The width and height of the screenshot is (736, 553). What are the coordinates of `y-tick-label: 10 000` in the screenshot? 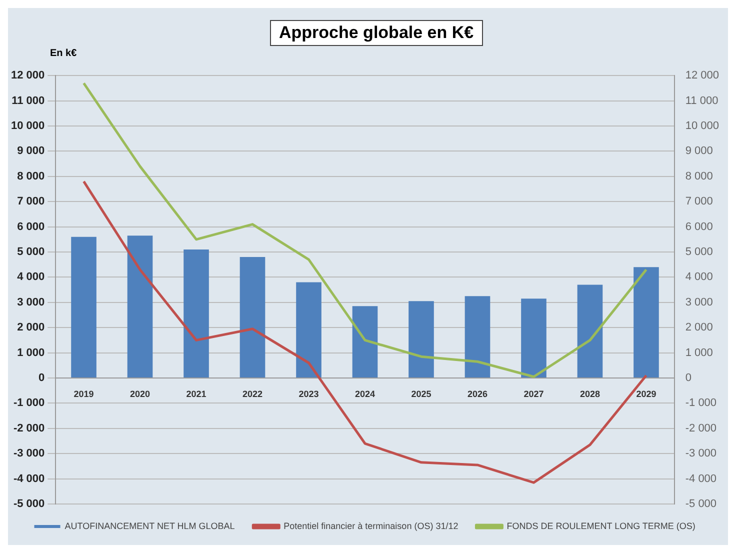 It's located at (27, 126).